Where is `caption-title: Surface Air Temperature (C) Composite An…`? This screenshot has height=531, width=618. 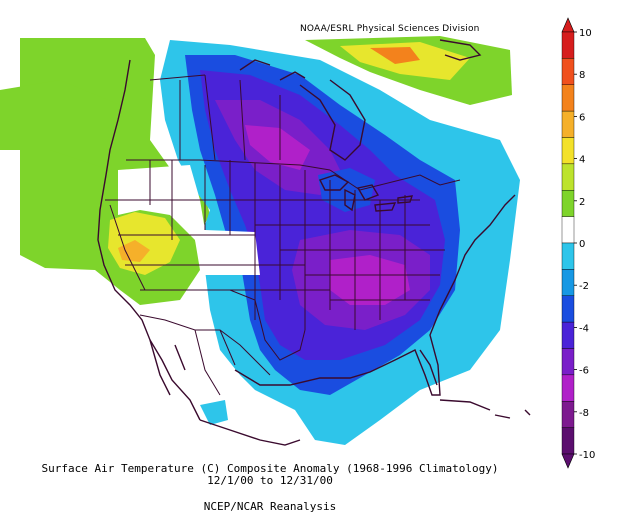 caption-title: Surface Air Temperature (C) Composite An… is located at coordinates (270, 468).